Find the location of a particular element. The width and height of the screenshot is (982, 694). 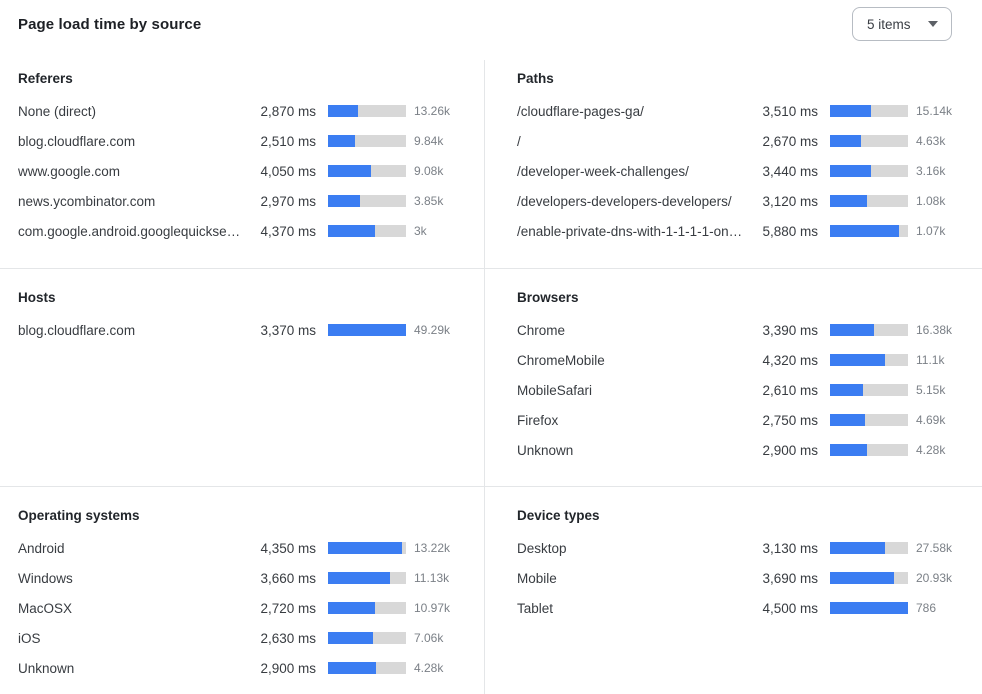

table-row: news.ycombinator.com 2,970 ms 3.85k is located at coordinates (245, 201).